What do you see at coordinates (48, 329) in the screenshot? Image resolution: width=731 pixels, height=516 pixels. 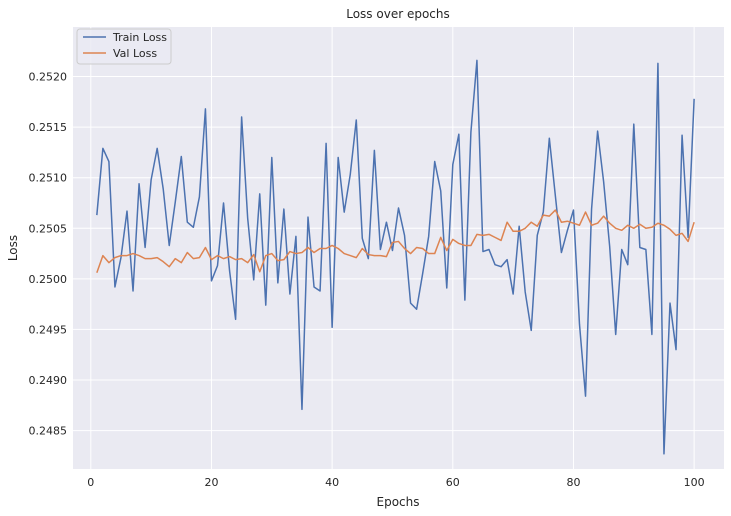 I see `y-tick-label: 0.2495` at bounding box center [48, 329].